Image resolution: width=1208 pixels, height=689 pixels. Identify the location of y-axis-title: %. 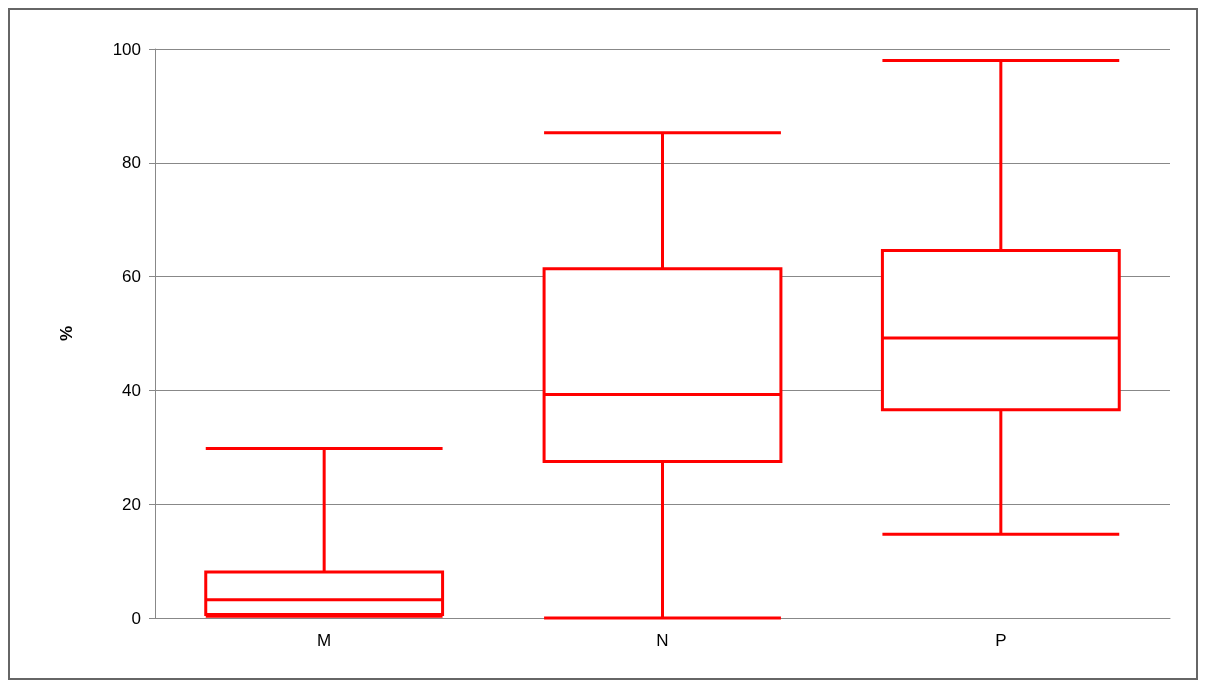
(66, 333).